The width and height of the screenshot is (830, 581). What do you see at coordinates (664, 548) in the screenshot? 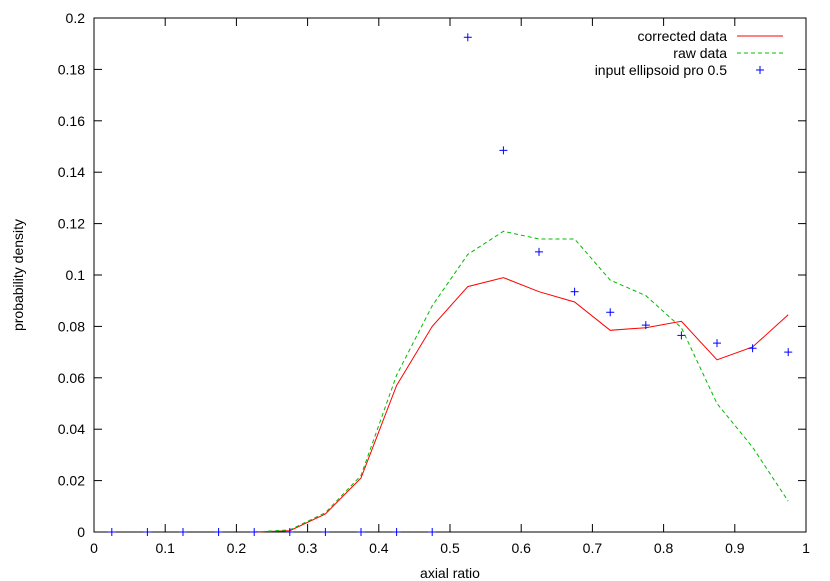
I see `x-tick-label: 0.8` at bounding box center [664, 548].